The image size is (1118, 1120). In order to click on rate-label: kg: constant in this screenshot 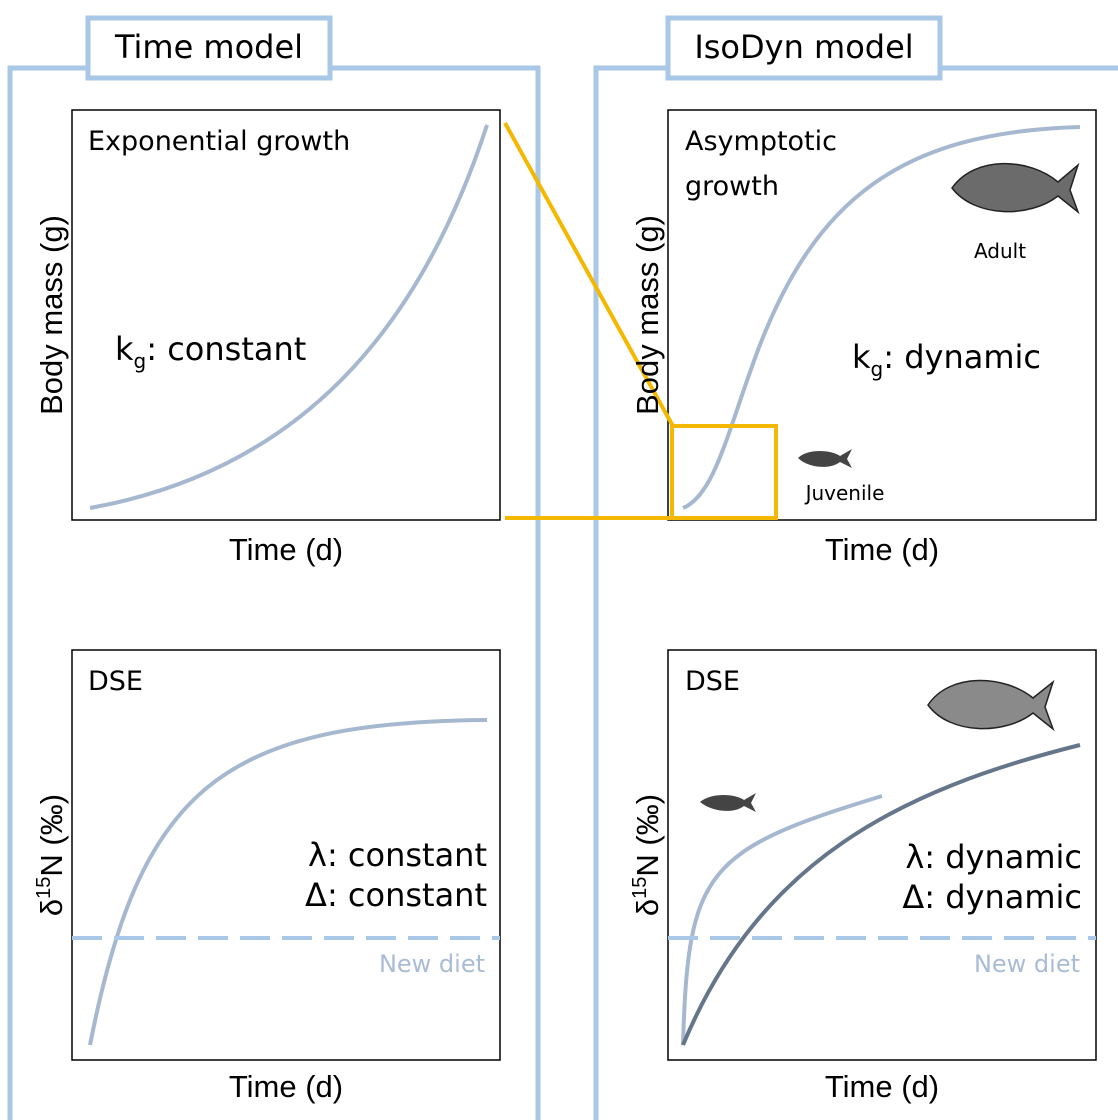, I will do `click(210, 351)`.